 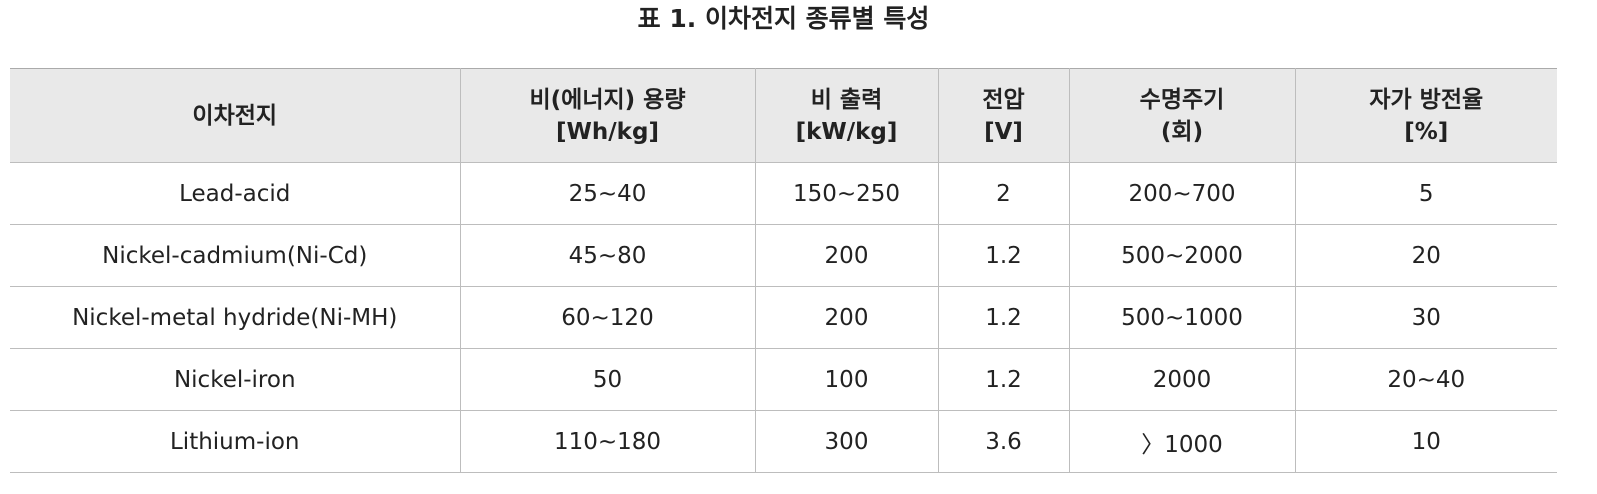 I want to click on table-cell: 100, so click(x=846, y=379).